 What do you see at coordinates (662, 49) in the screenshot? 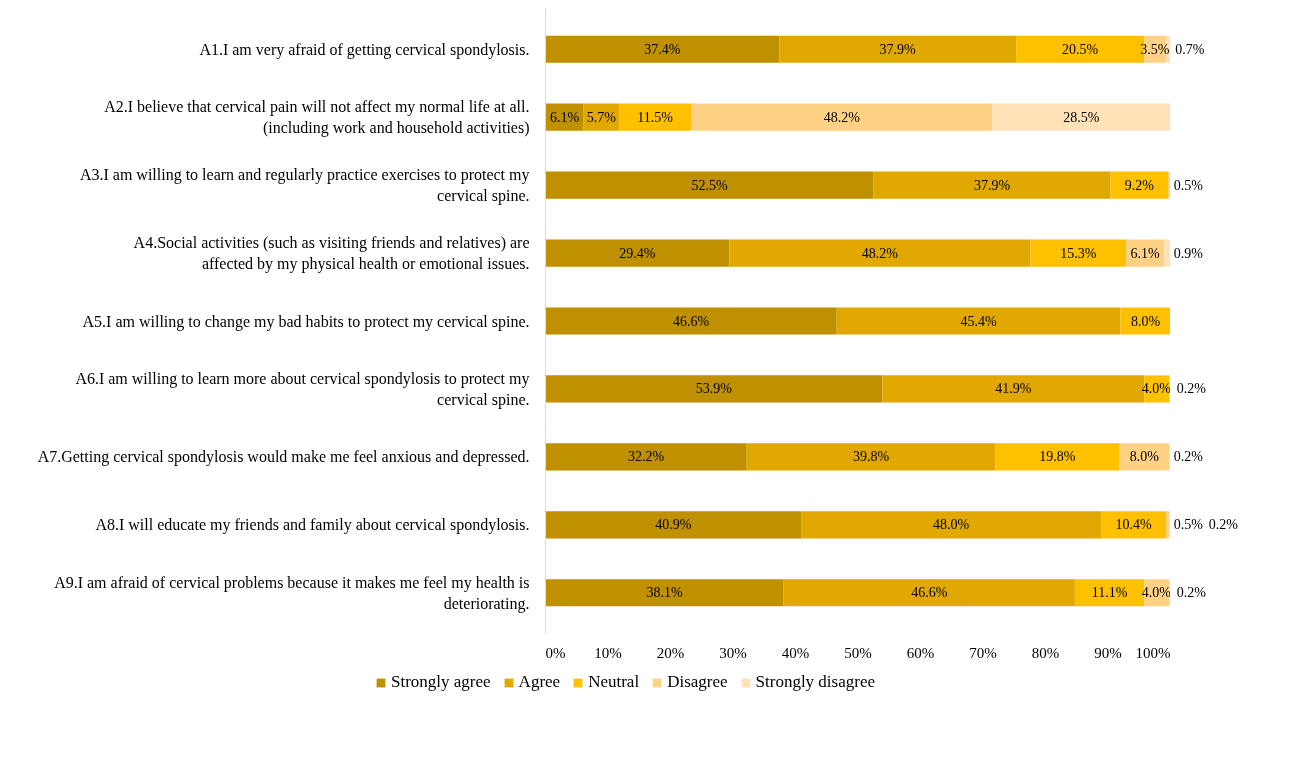
I see `data-label: 37.4%` at bounding box center [662, 49].